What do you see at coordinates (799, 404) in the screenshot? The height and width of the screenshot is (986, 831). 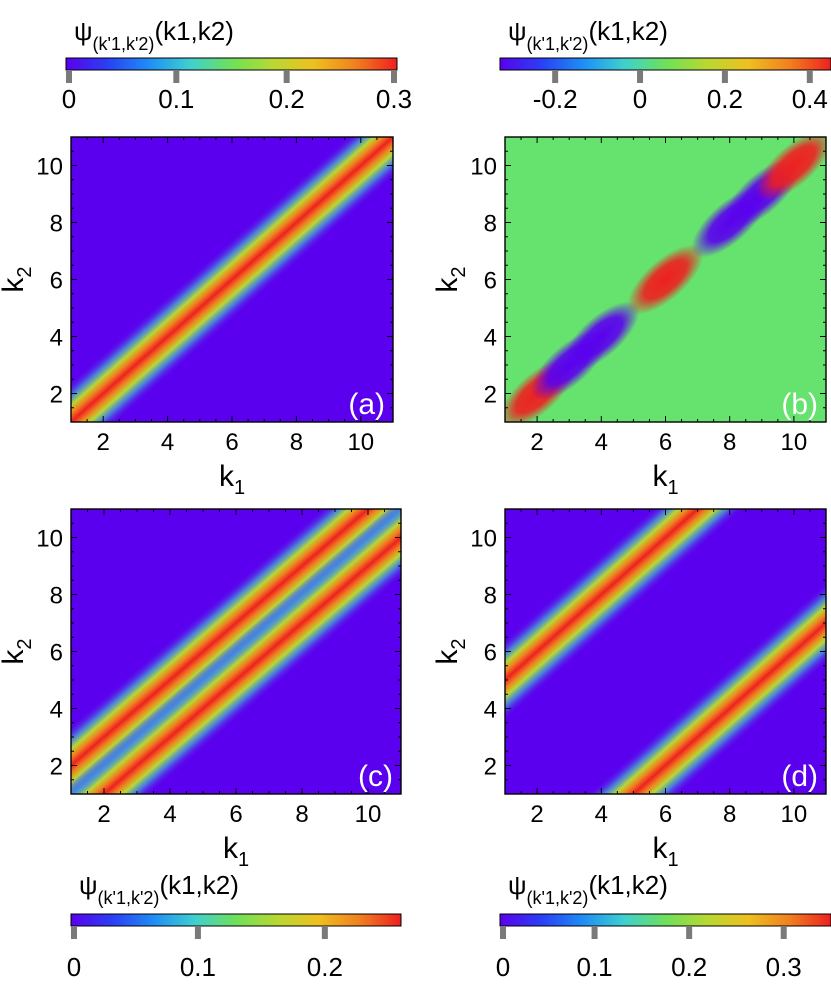 I see `panel-label: (b)` at bounding box center [799, 404].